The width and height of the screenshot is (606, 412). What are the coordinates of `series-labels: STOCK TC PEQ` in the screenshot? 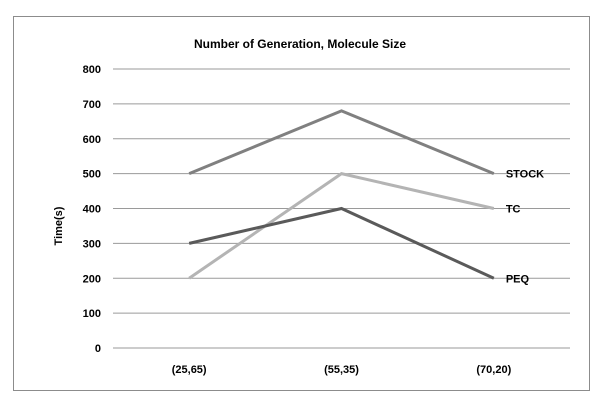 It's located at (525, 227).